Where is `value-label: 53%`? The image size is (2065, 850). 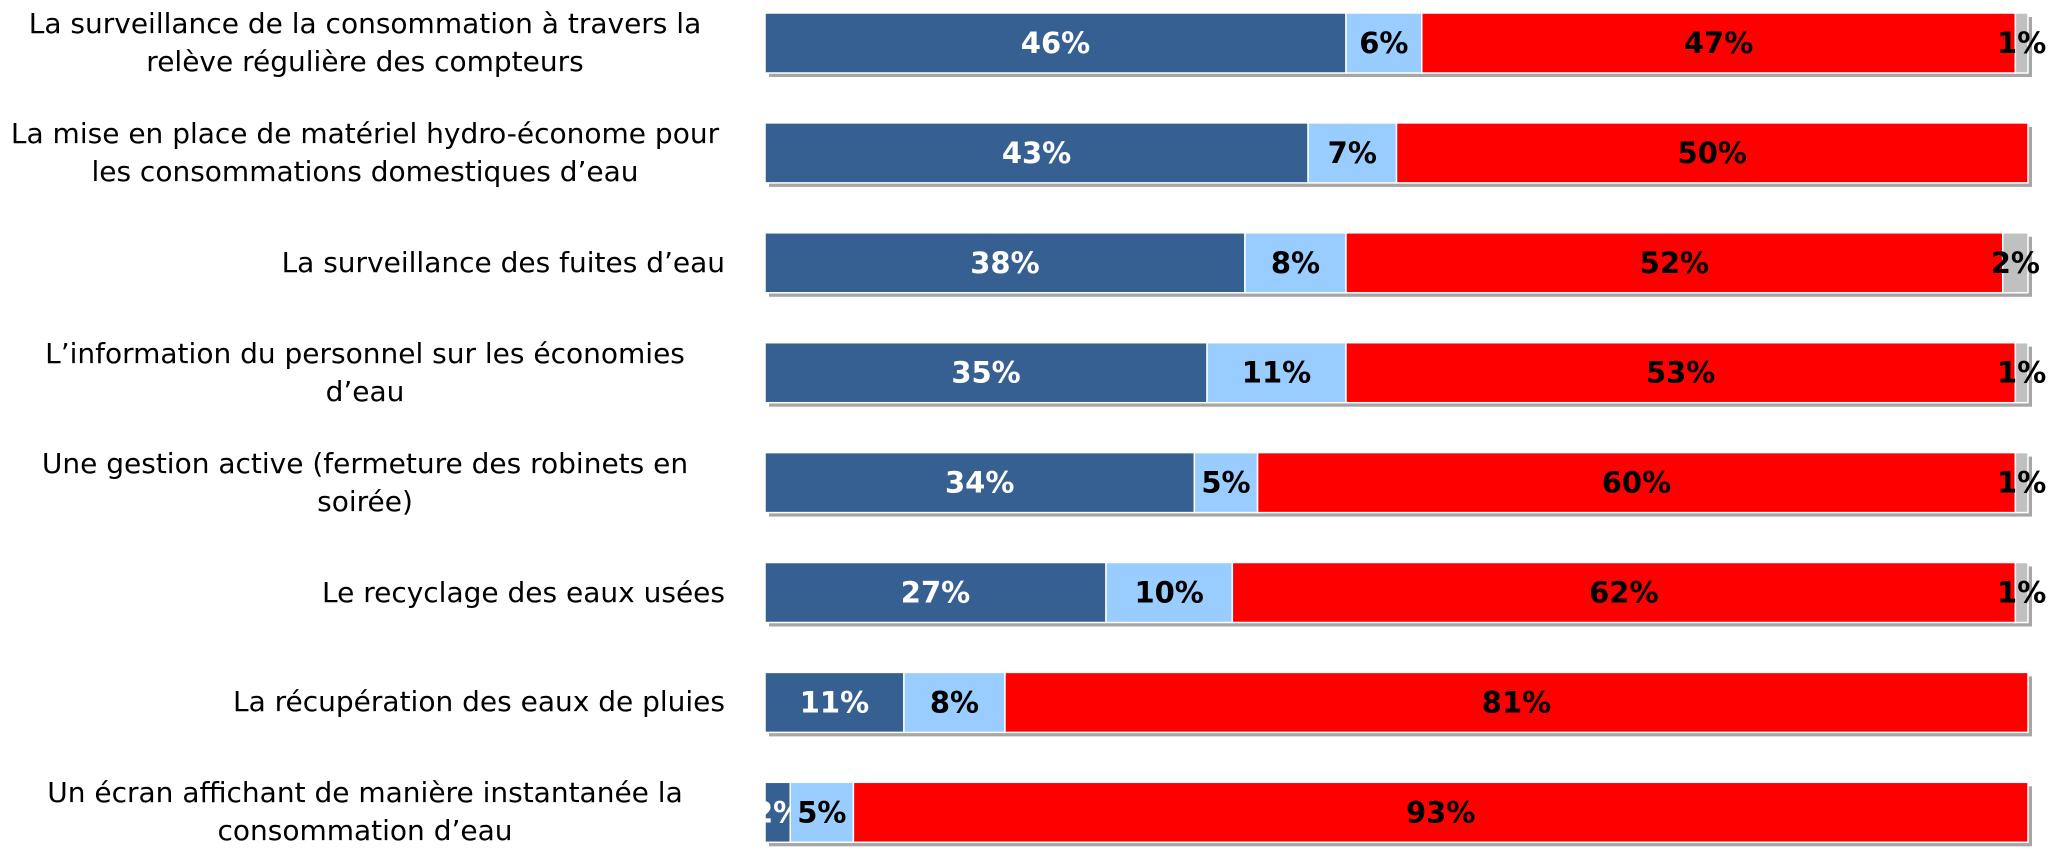
value-label: 53% is located at coordinates (1680, 373).